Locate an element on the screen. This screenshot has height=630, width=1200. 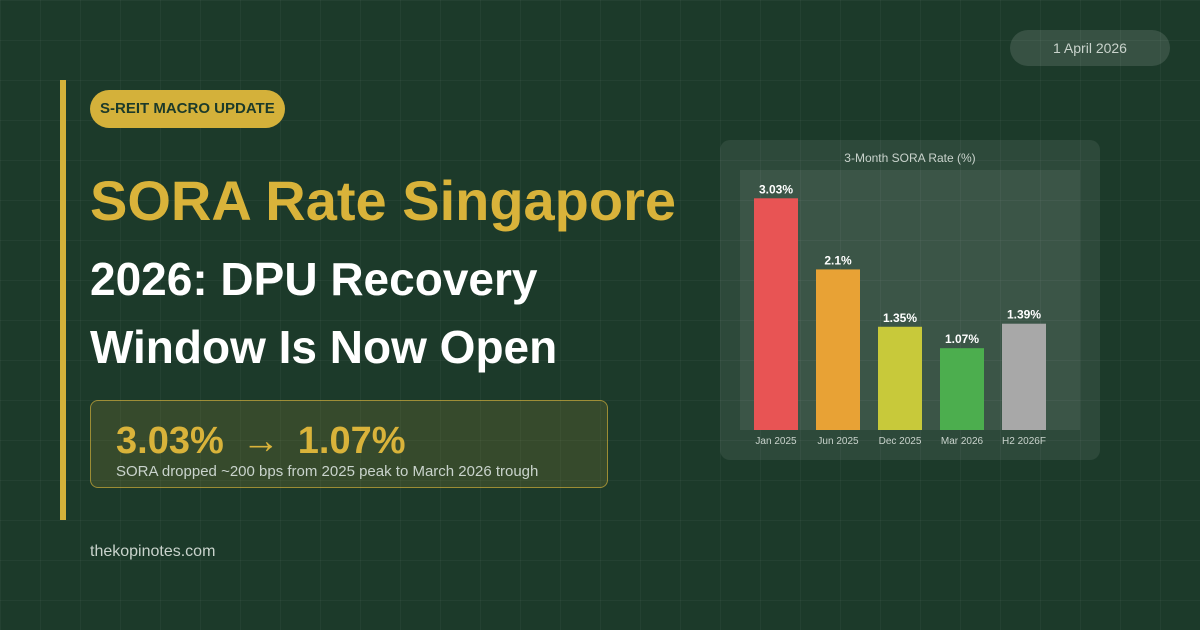
x-tick-label-1: Jun 2025 is located at coordinates (838, 441).